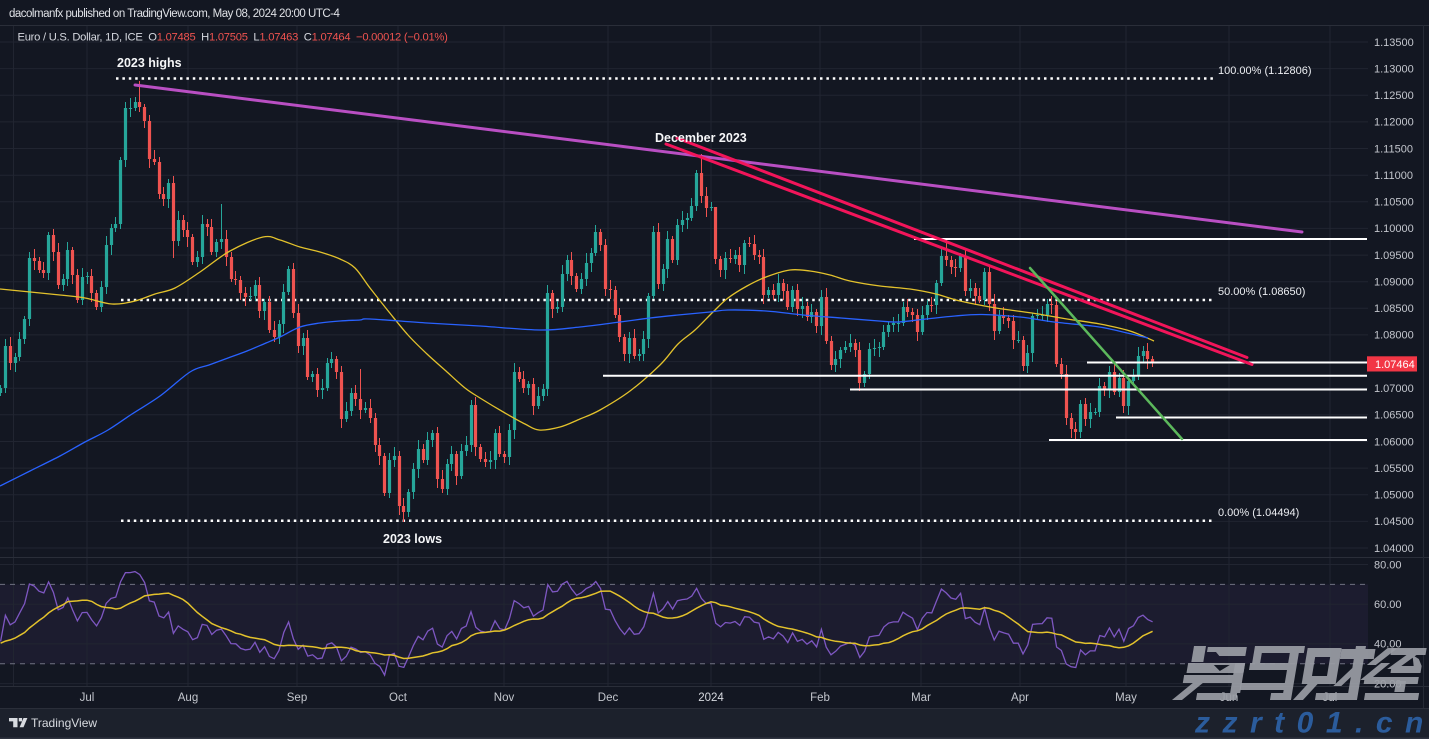 This screenshot has width=1429, height=739. What do you see at coordinates (1394, 309) in the screenshot?
I see `svg-text: 1.08500` at bounding box center [1394, 309].